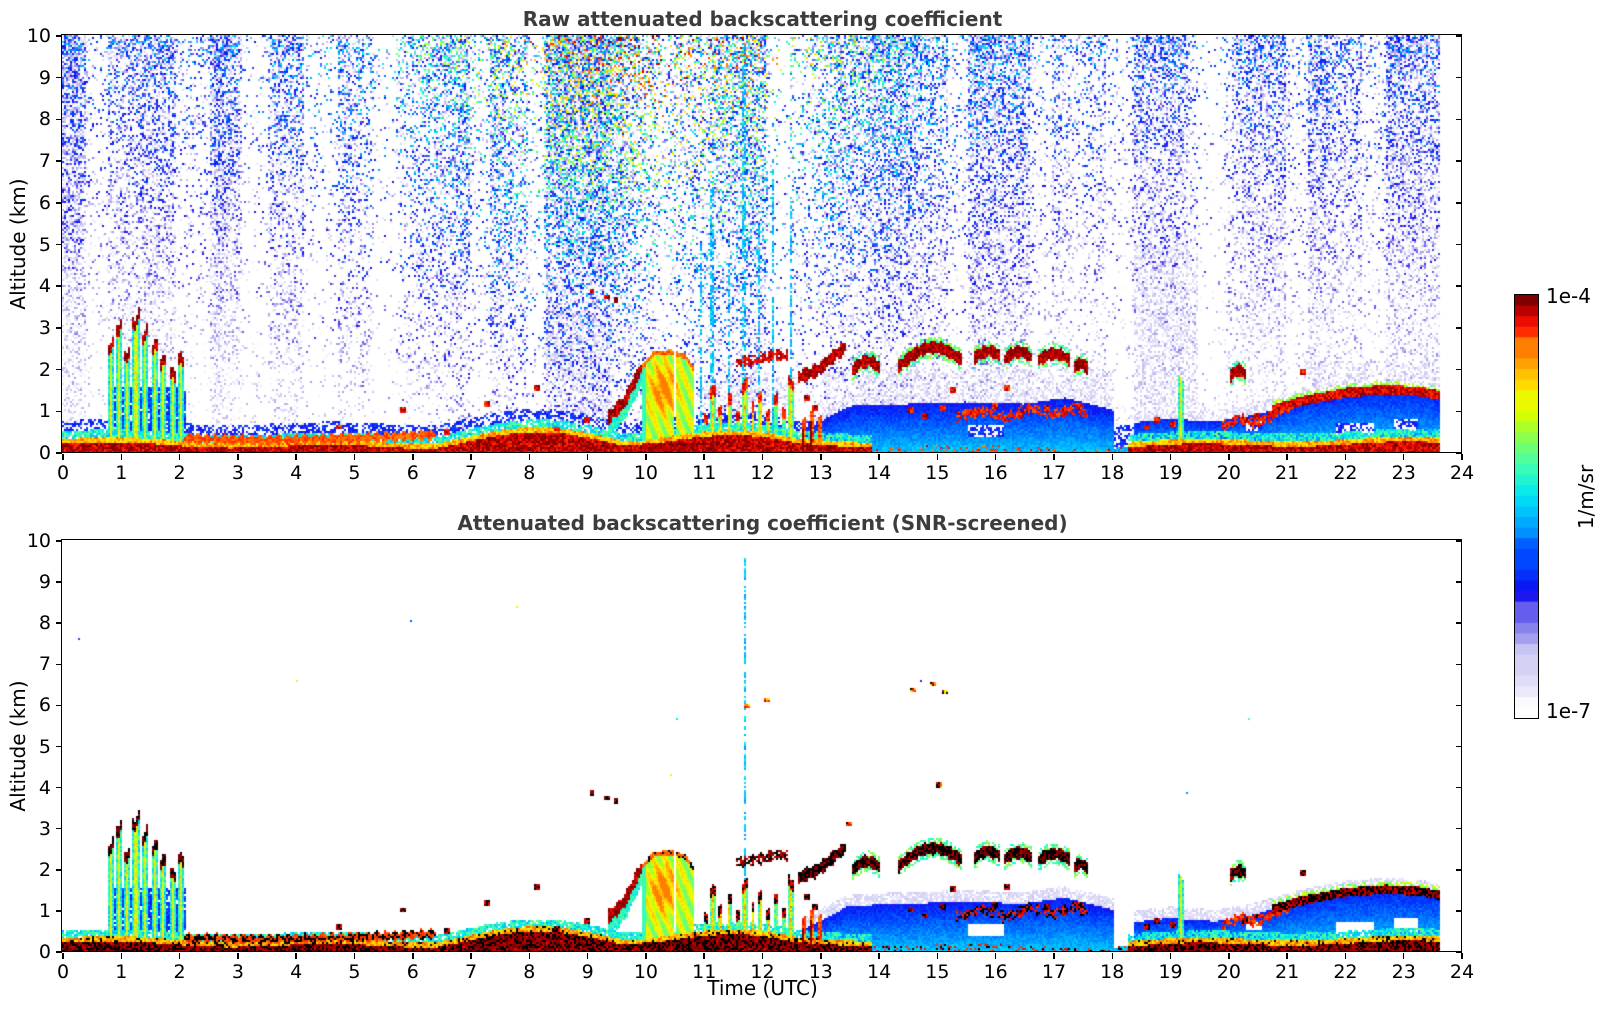  Describe the element at coordinates (44, 828) in the screenshot. I see `y-tick-label: 3` at that location.